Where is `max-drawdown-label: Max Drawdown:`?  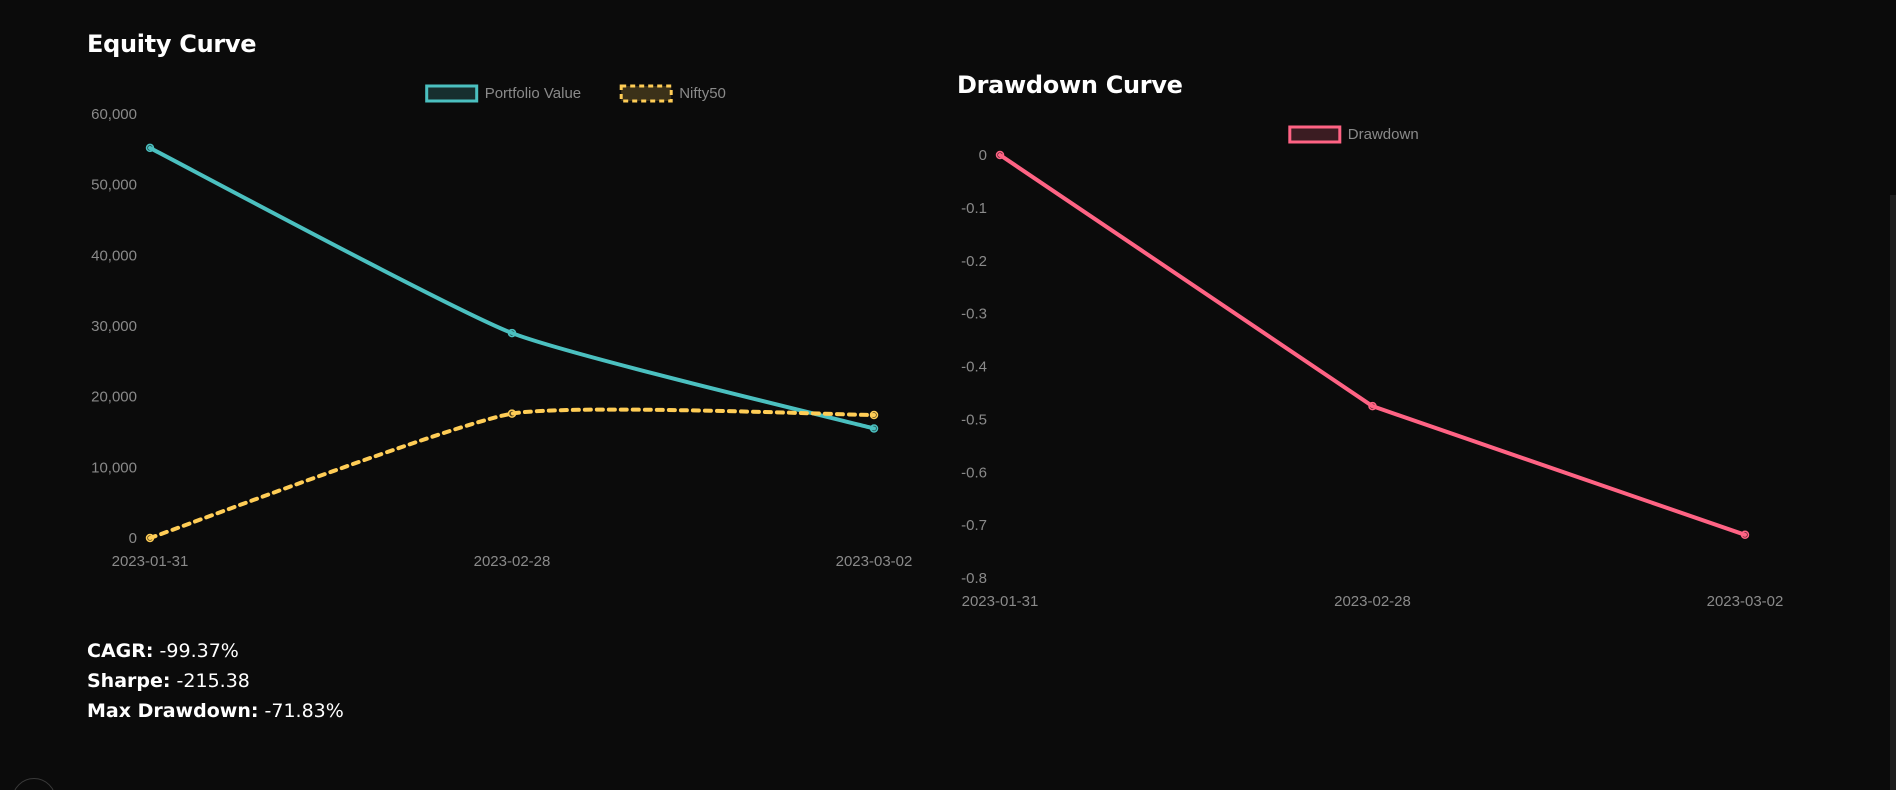 max-drawdown-label: Max Drawdown: is located at coordinates (173, 711).